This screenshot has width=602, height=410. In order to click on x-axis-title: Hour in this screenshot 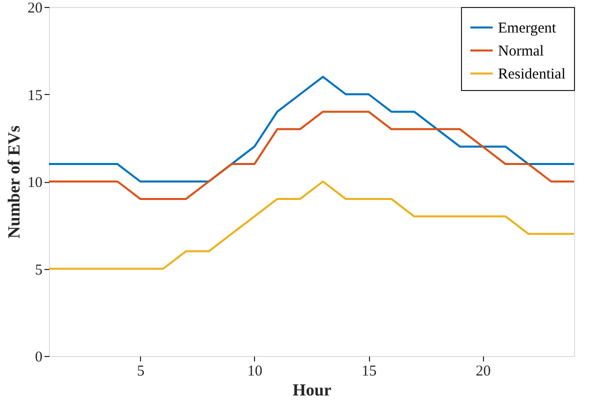, I will do `click(312, 390)`.